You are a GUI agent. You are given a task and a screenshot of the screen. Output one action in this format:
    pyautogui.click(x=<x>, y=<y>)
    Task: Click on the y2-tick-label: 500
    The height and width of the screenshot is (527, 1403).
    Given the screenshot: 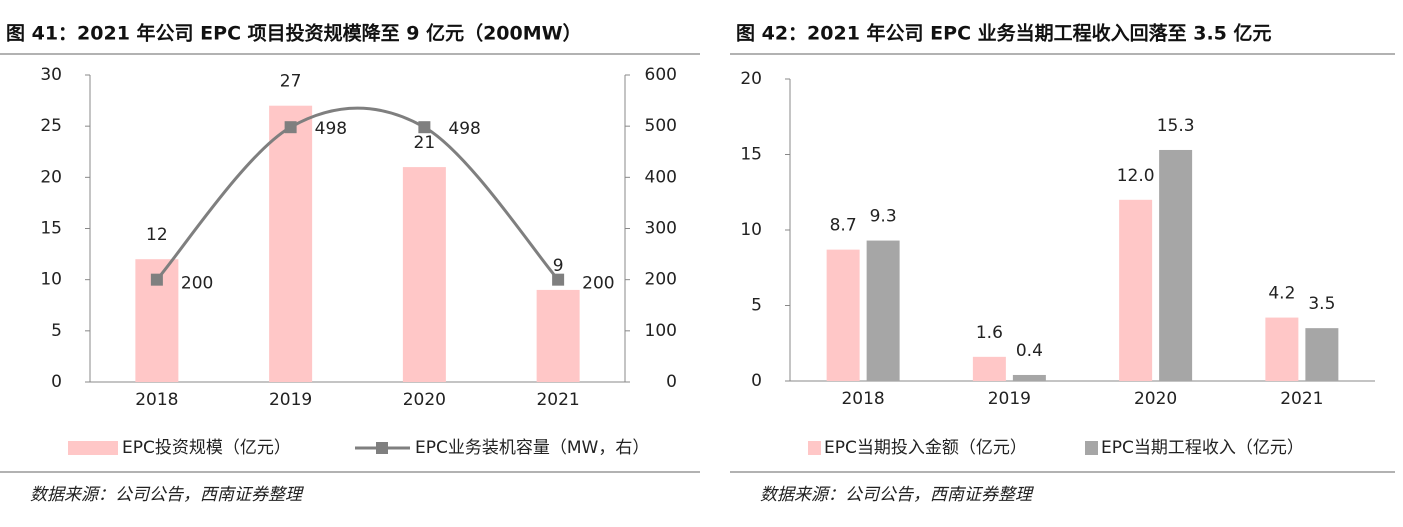 What is the action you would take?
    pyautogui.click(x=661, y=126)
    